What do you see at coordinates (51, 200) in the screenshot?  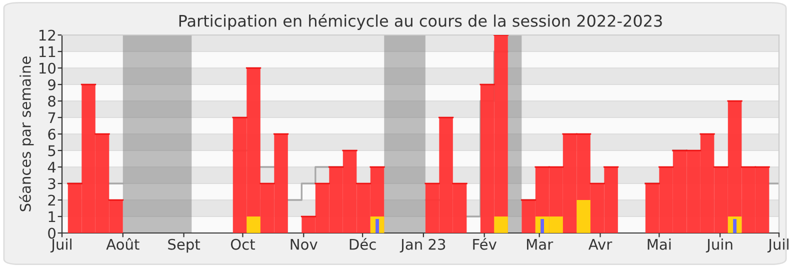 I see `y-tick-label: 2` at bounding box center [51, 200].